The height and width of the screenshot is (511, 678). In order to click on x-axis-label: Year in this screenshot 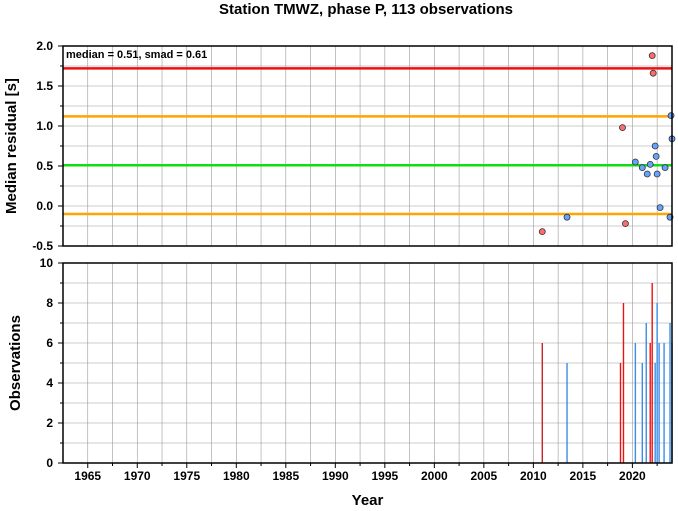, I will do `click(368, 500)`.